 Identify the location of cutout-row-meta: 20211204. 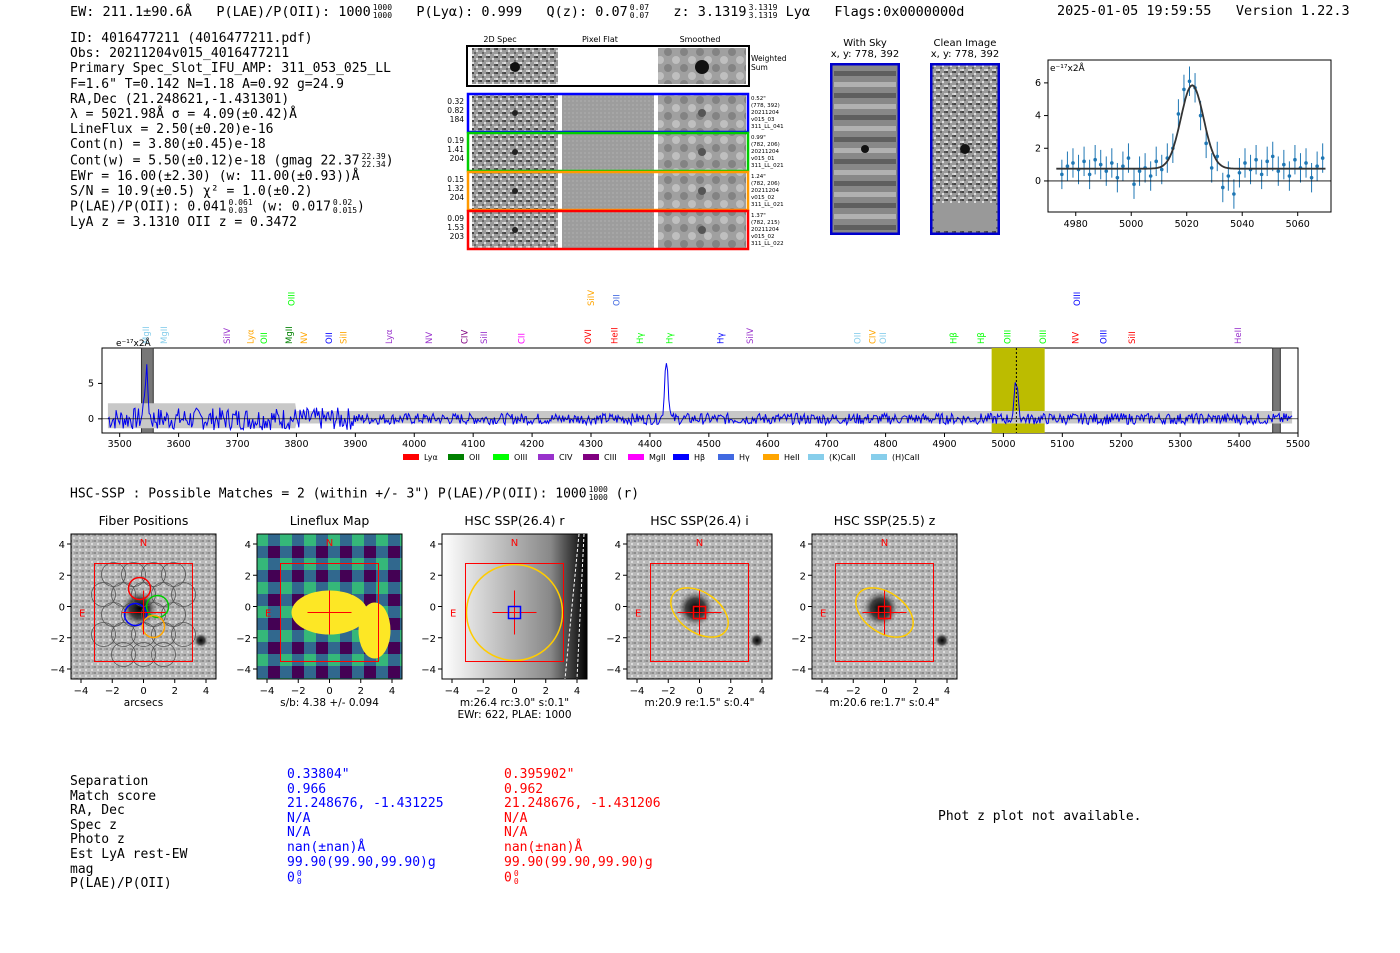
(765, 230).